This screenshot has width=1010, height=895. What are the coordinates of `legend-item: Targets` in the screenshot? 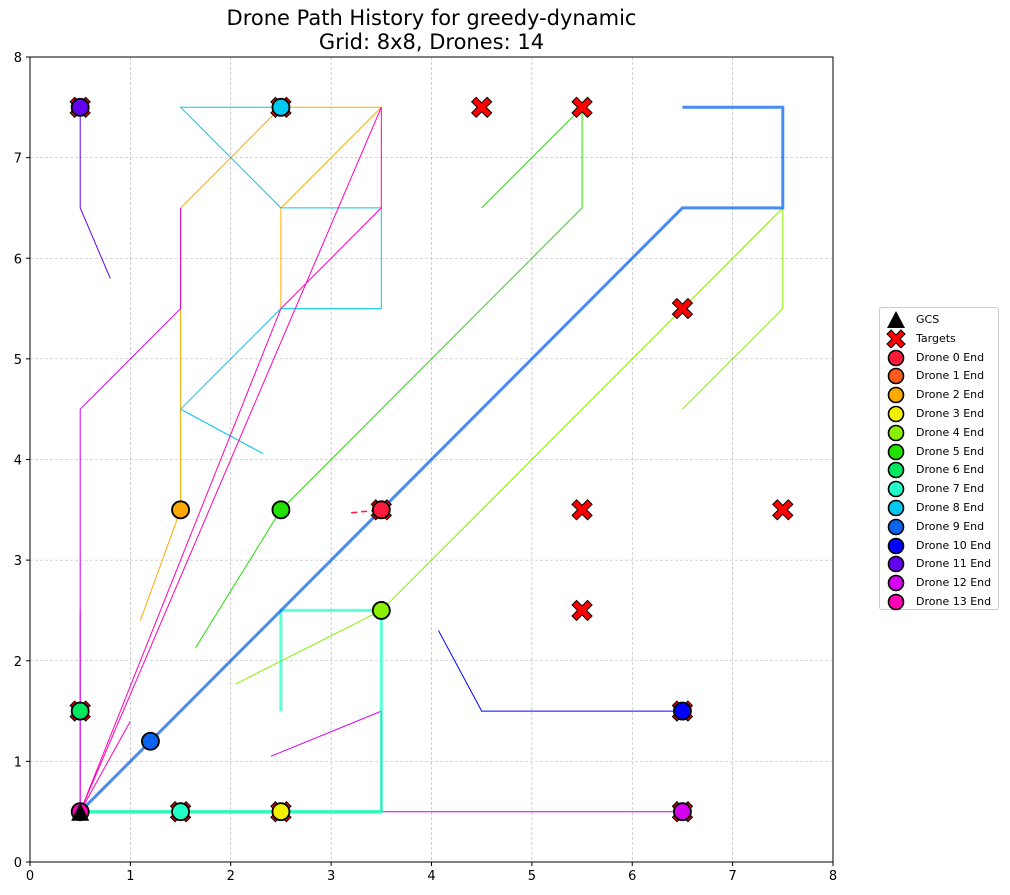 It's located at (939, 338).